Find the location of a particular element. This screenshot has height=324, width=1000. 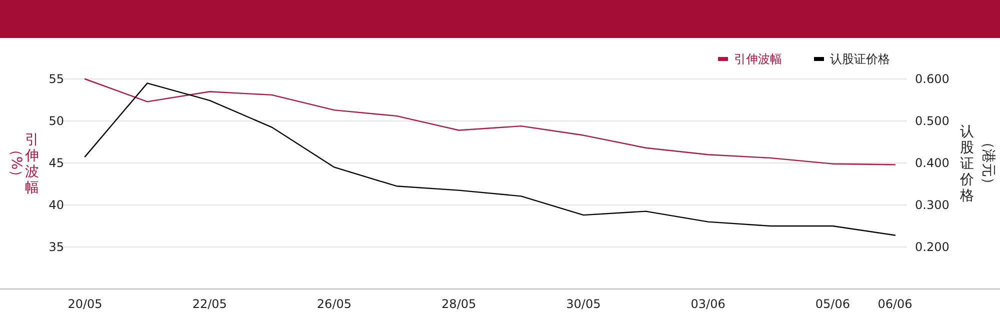

x-tick-label: 06/06 is located at coordinates (895, 304).